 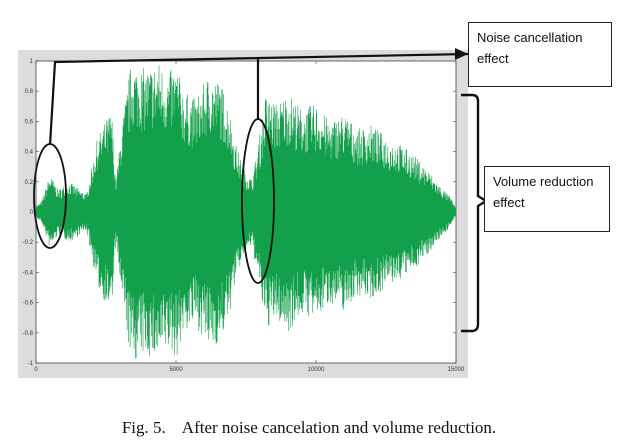 I want to click on arrowhead, so click(x=461, y=54).